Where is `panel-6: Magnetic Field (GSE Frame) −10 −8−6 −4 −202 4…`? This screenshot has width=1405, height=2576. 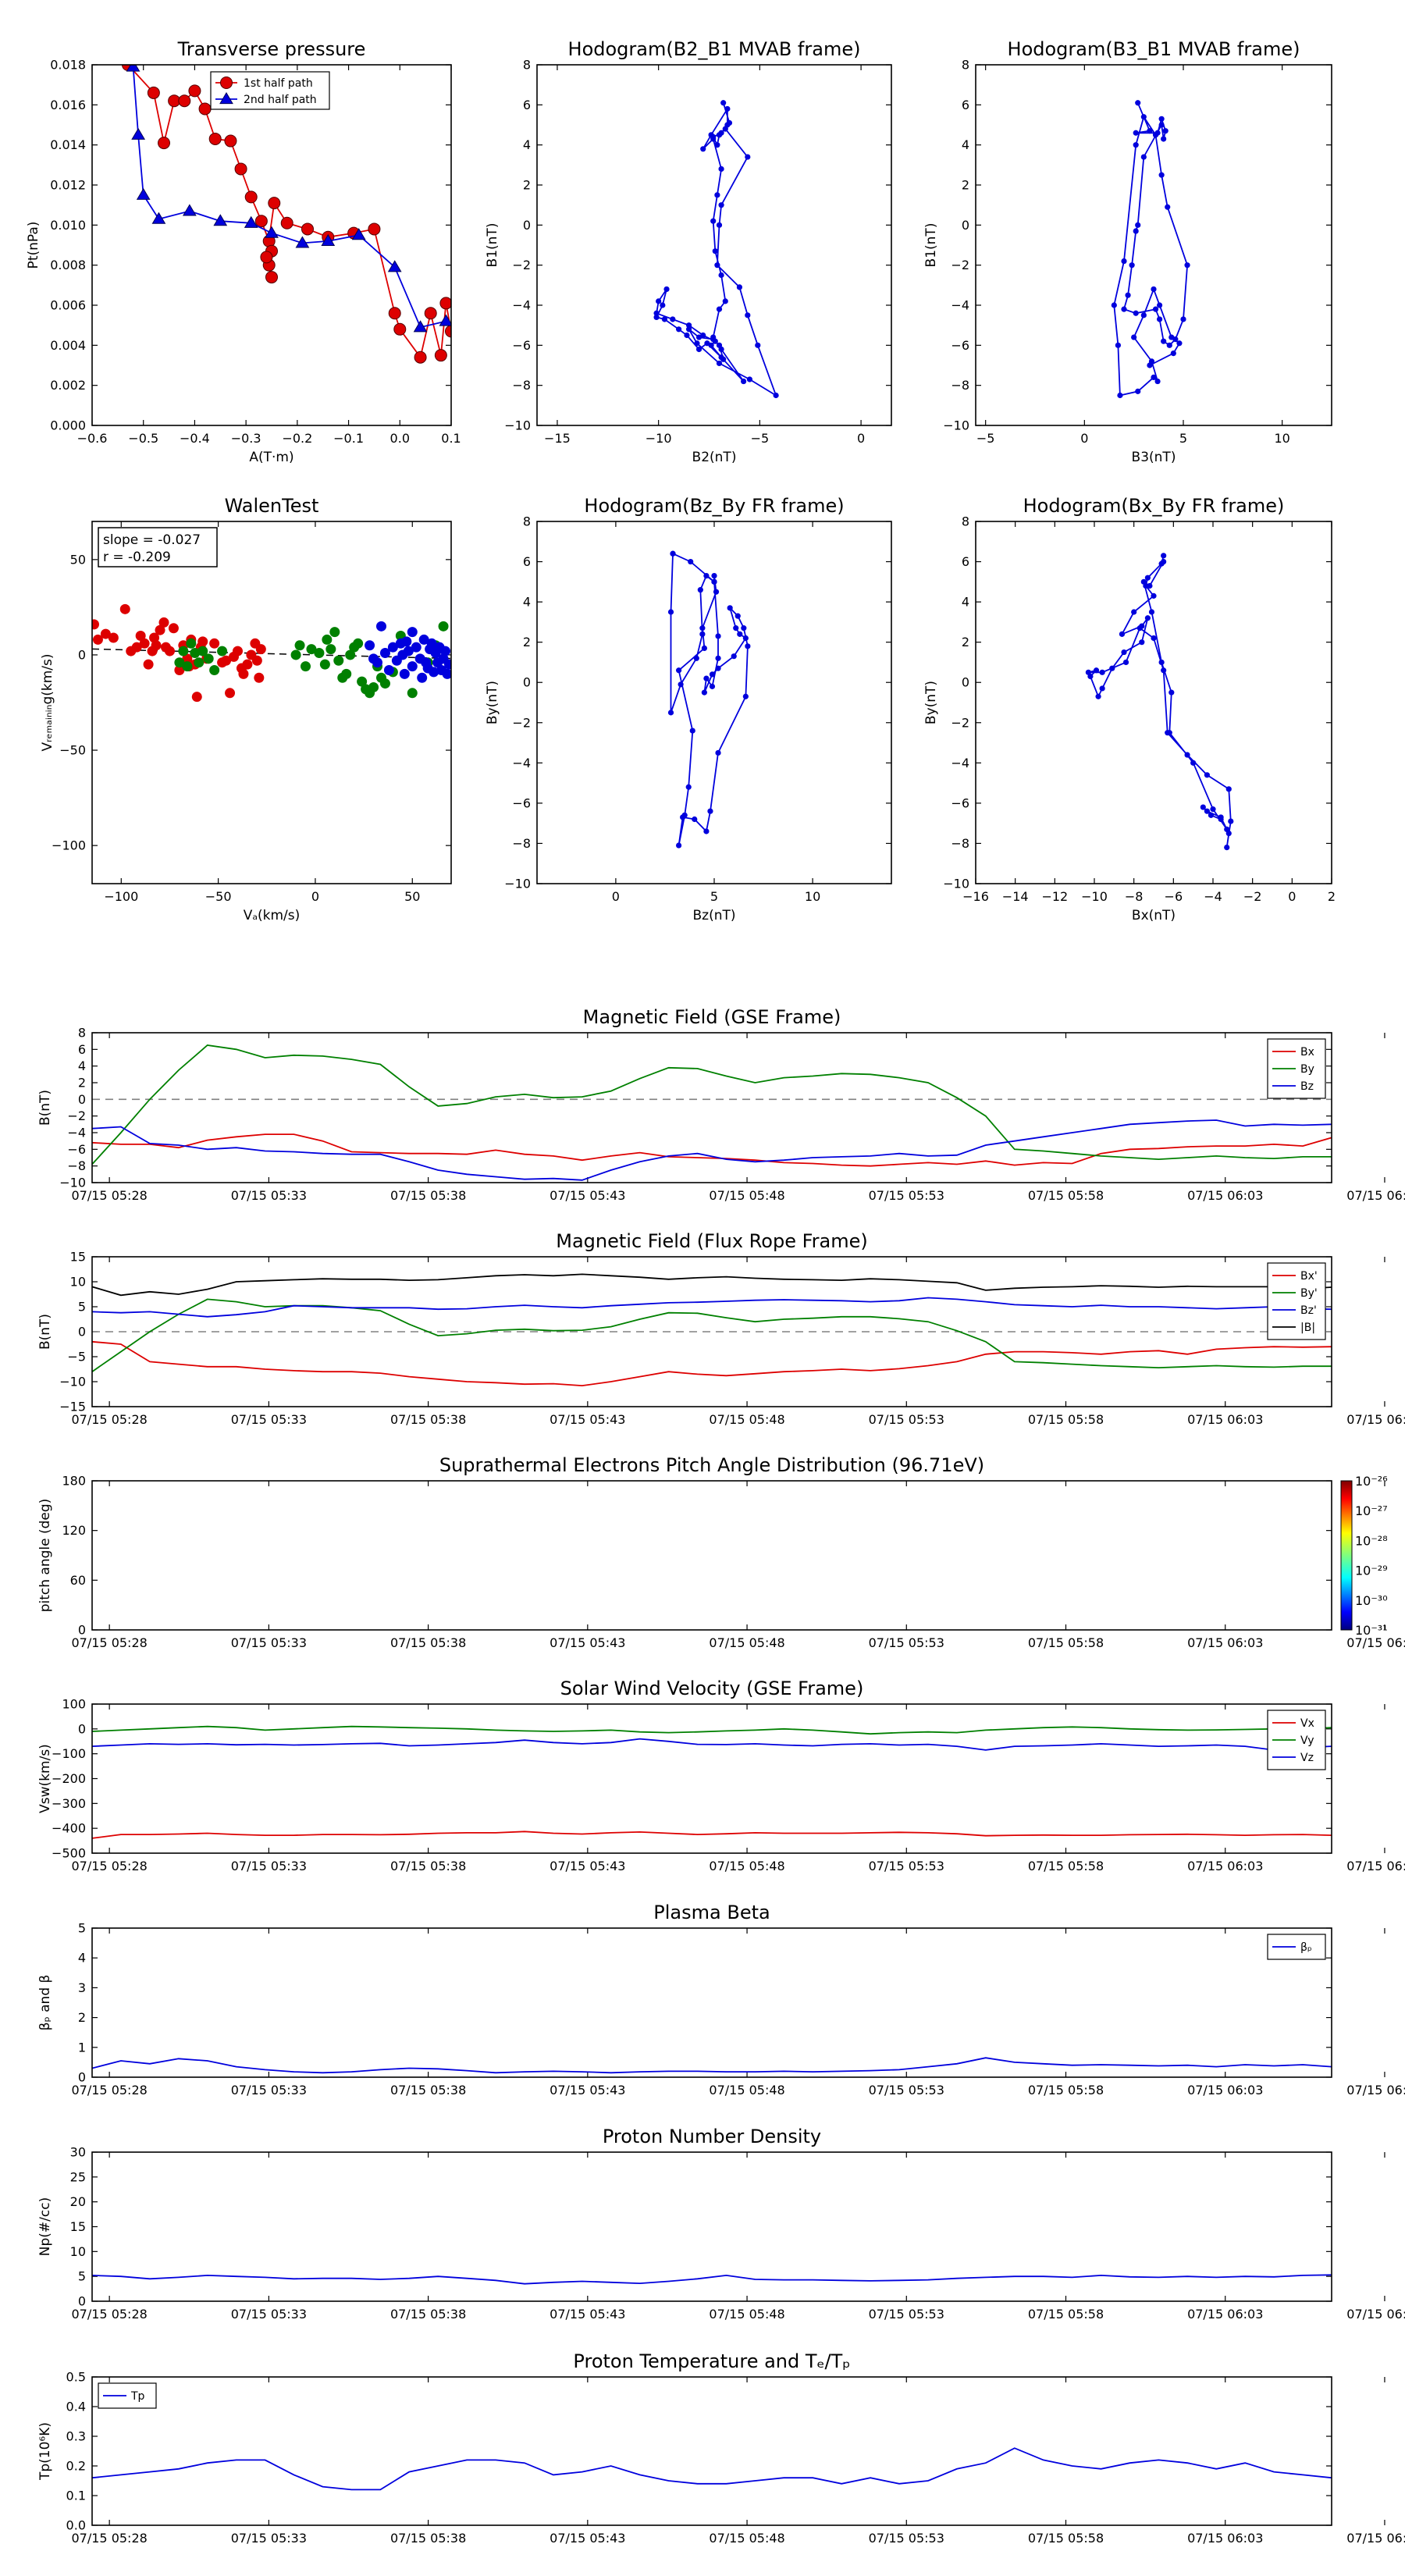
panel-6: Magnetic Field (GSE Frame) −10 −8−6 −4 −202 4… is located at coordinates (721, 1104).